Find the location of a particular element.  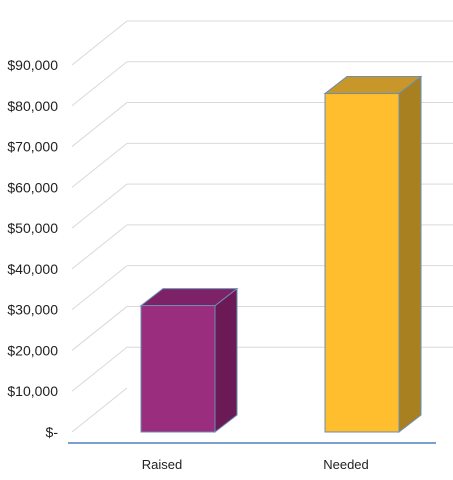

y-tick-label: $60,000 is located at coordinates (32, 187).